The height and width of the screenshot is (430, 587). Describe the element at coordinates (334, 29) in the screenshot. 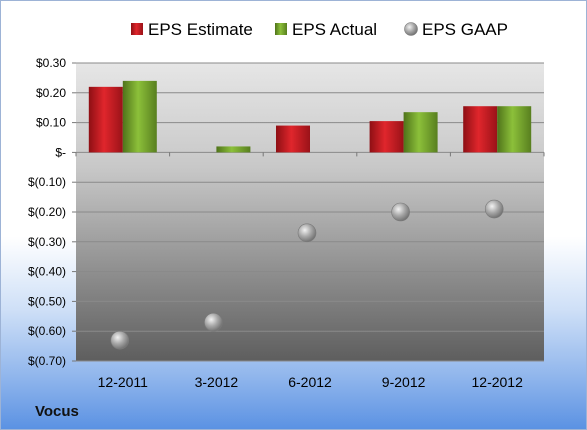

I see `legend-label: EPS Actual` at that location.